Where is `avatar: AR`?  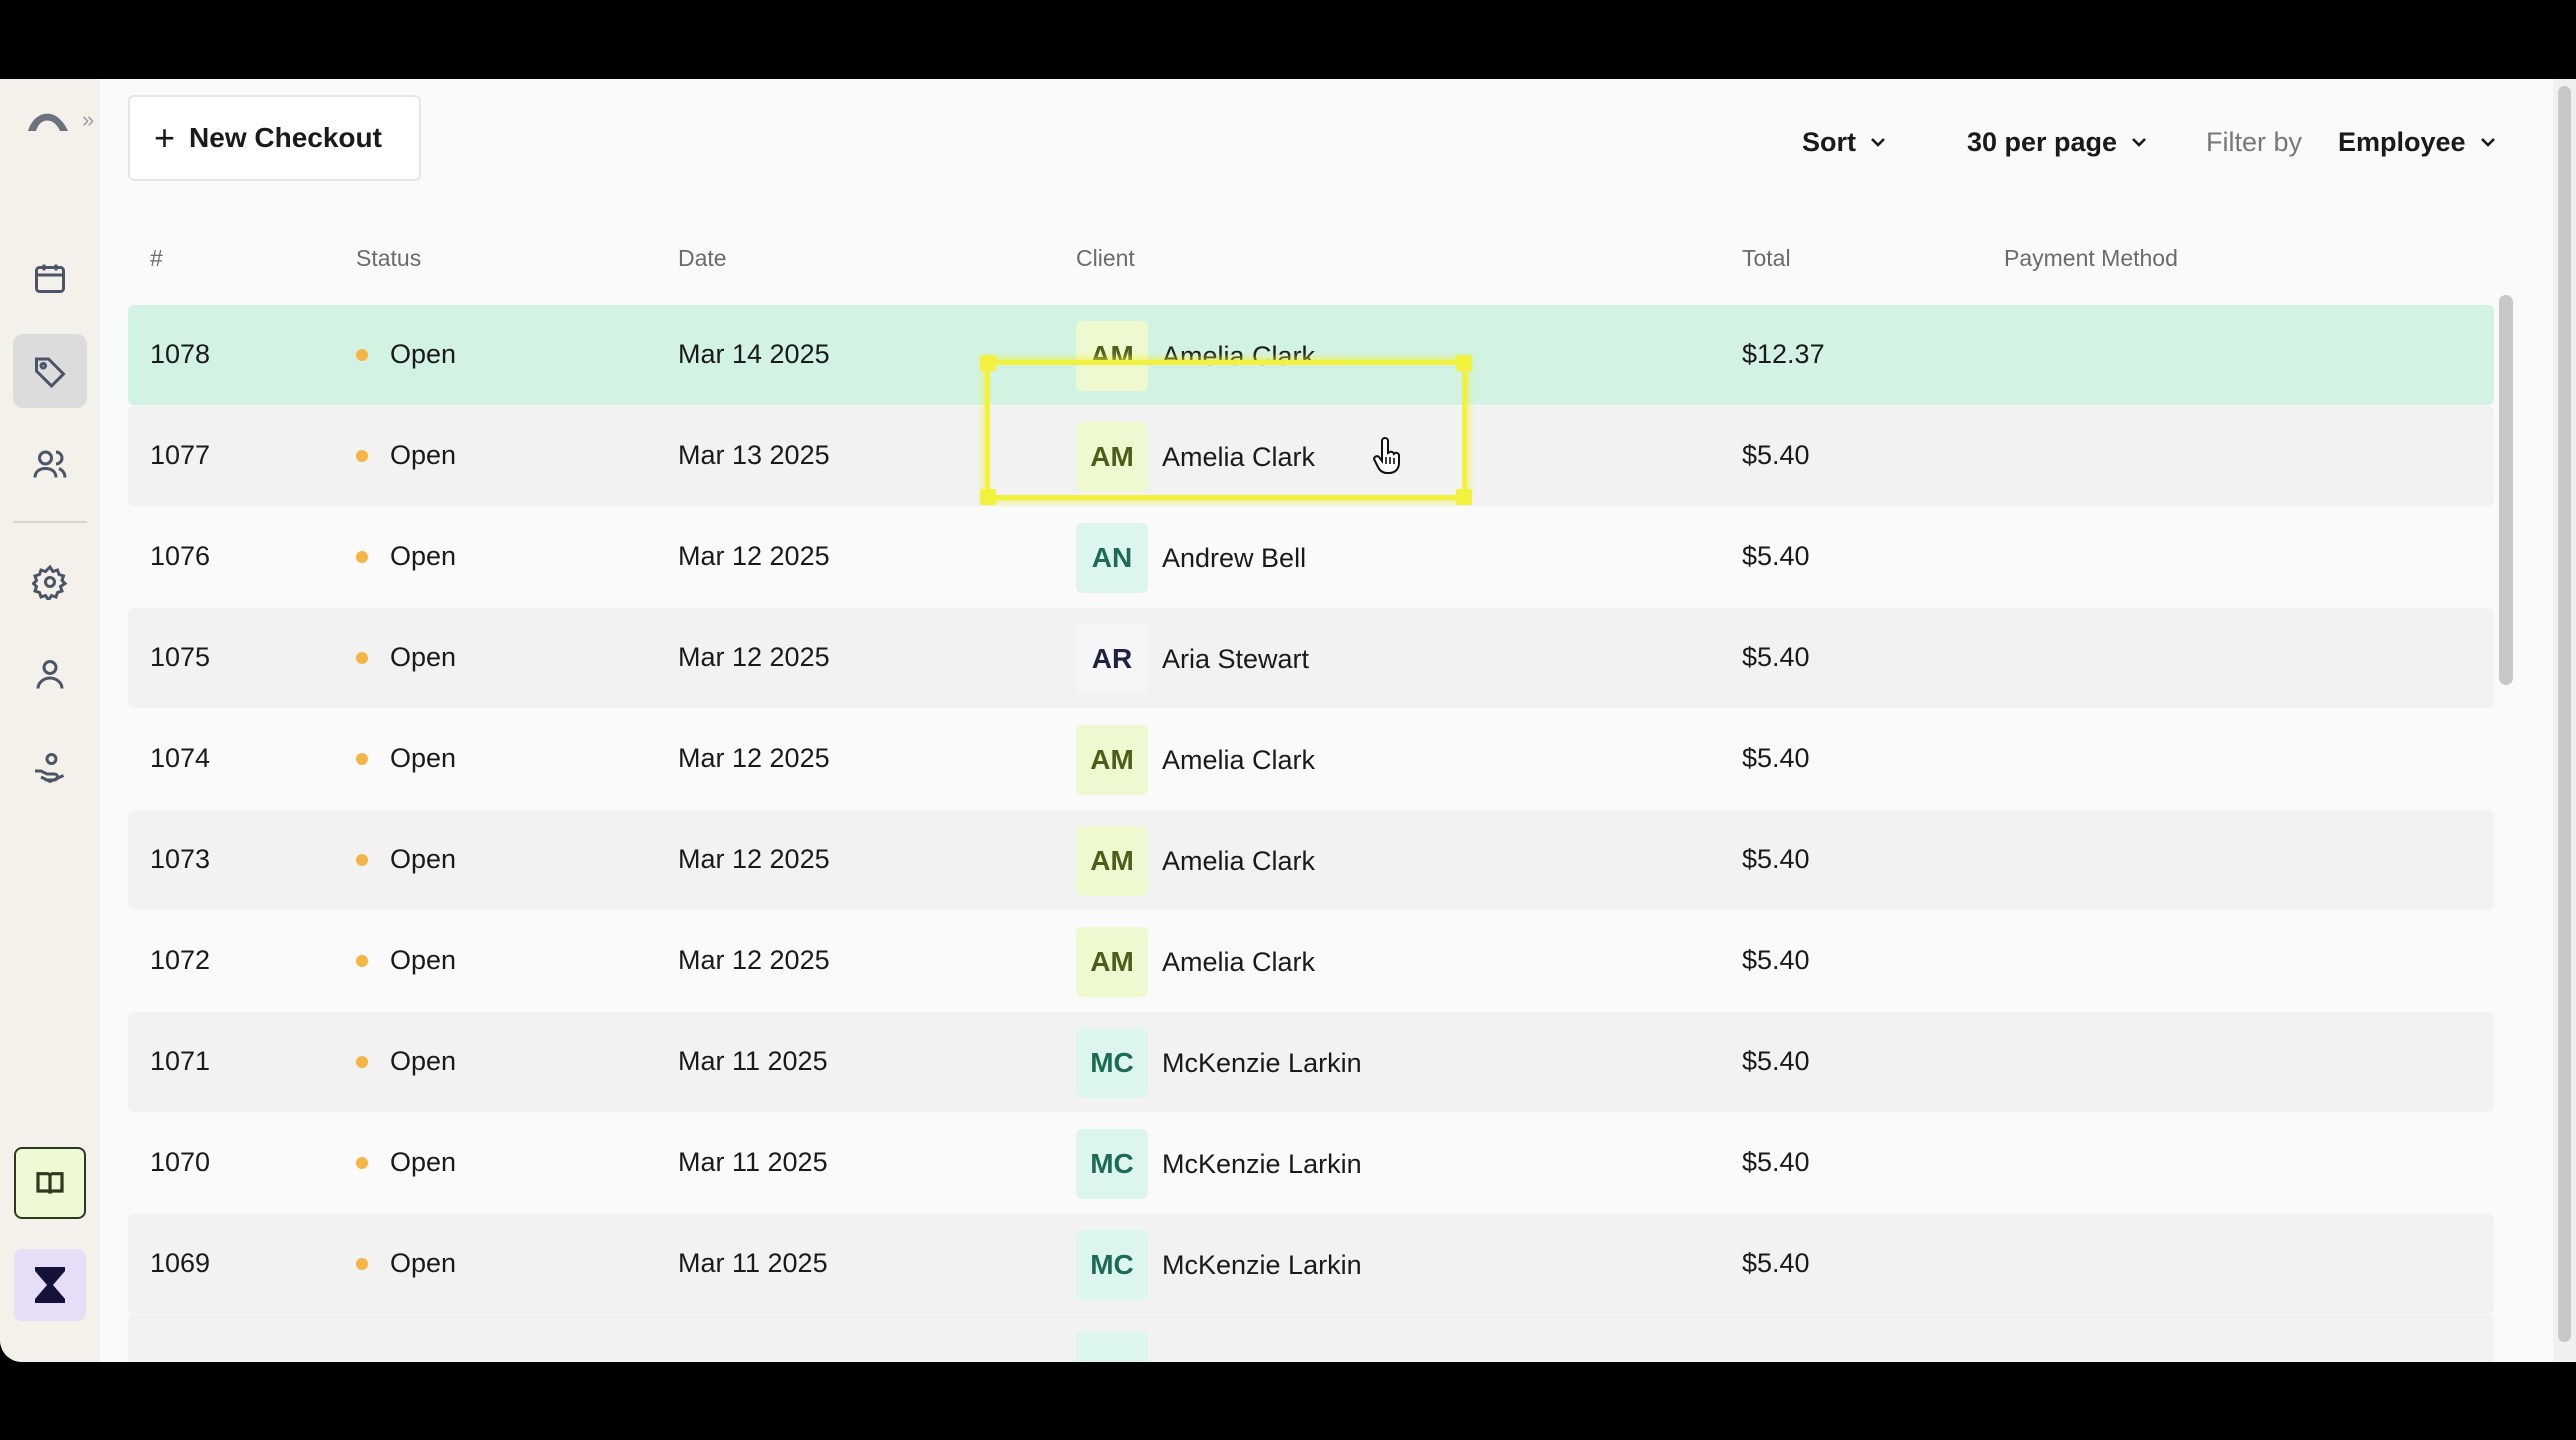
avatar: AR is located at coordinates (1112, 659).